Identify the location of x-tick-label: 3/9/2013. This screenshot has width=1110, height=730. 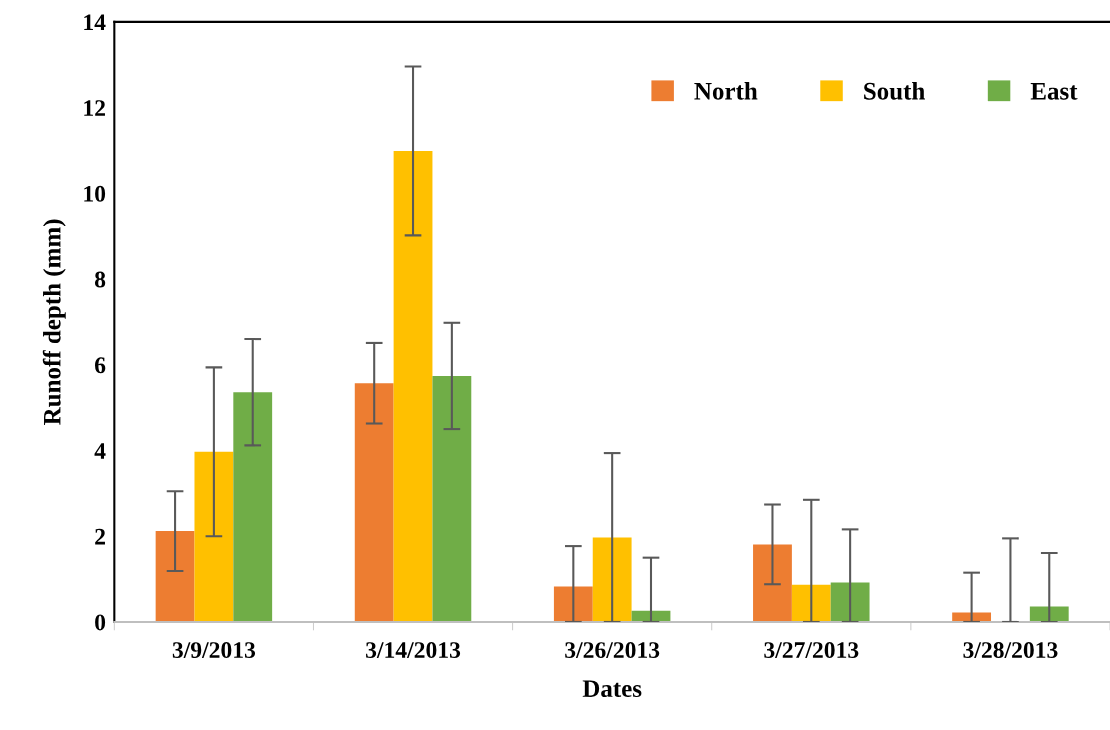
(214, 650).